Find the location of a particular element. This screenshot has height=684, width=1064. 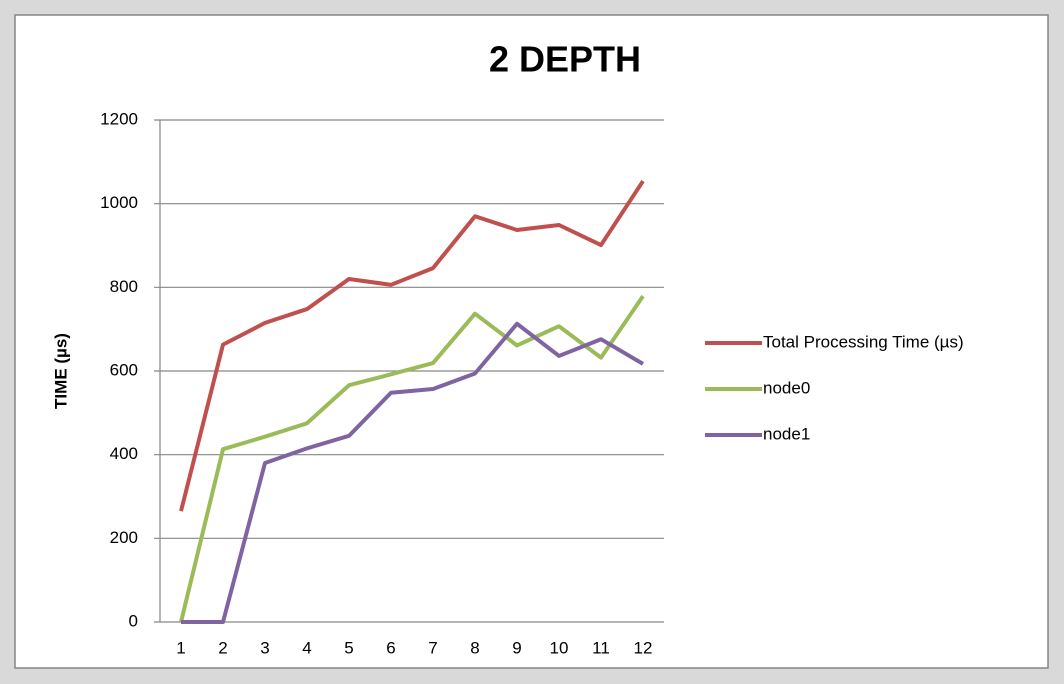

y-tick-label: 800 is located at coordinates (124, 286).